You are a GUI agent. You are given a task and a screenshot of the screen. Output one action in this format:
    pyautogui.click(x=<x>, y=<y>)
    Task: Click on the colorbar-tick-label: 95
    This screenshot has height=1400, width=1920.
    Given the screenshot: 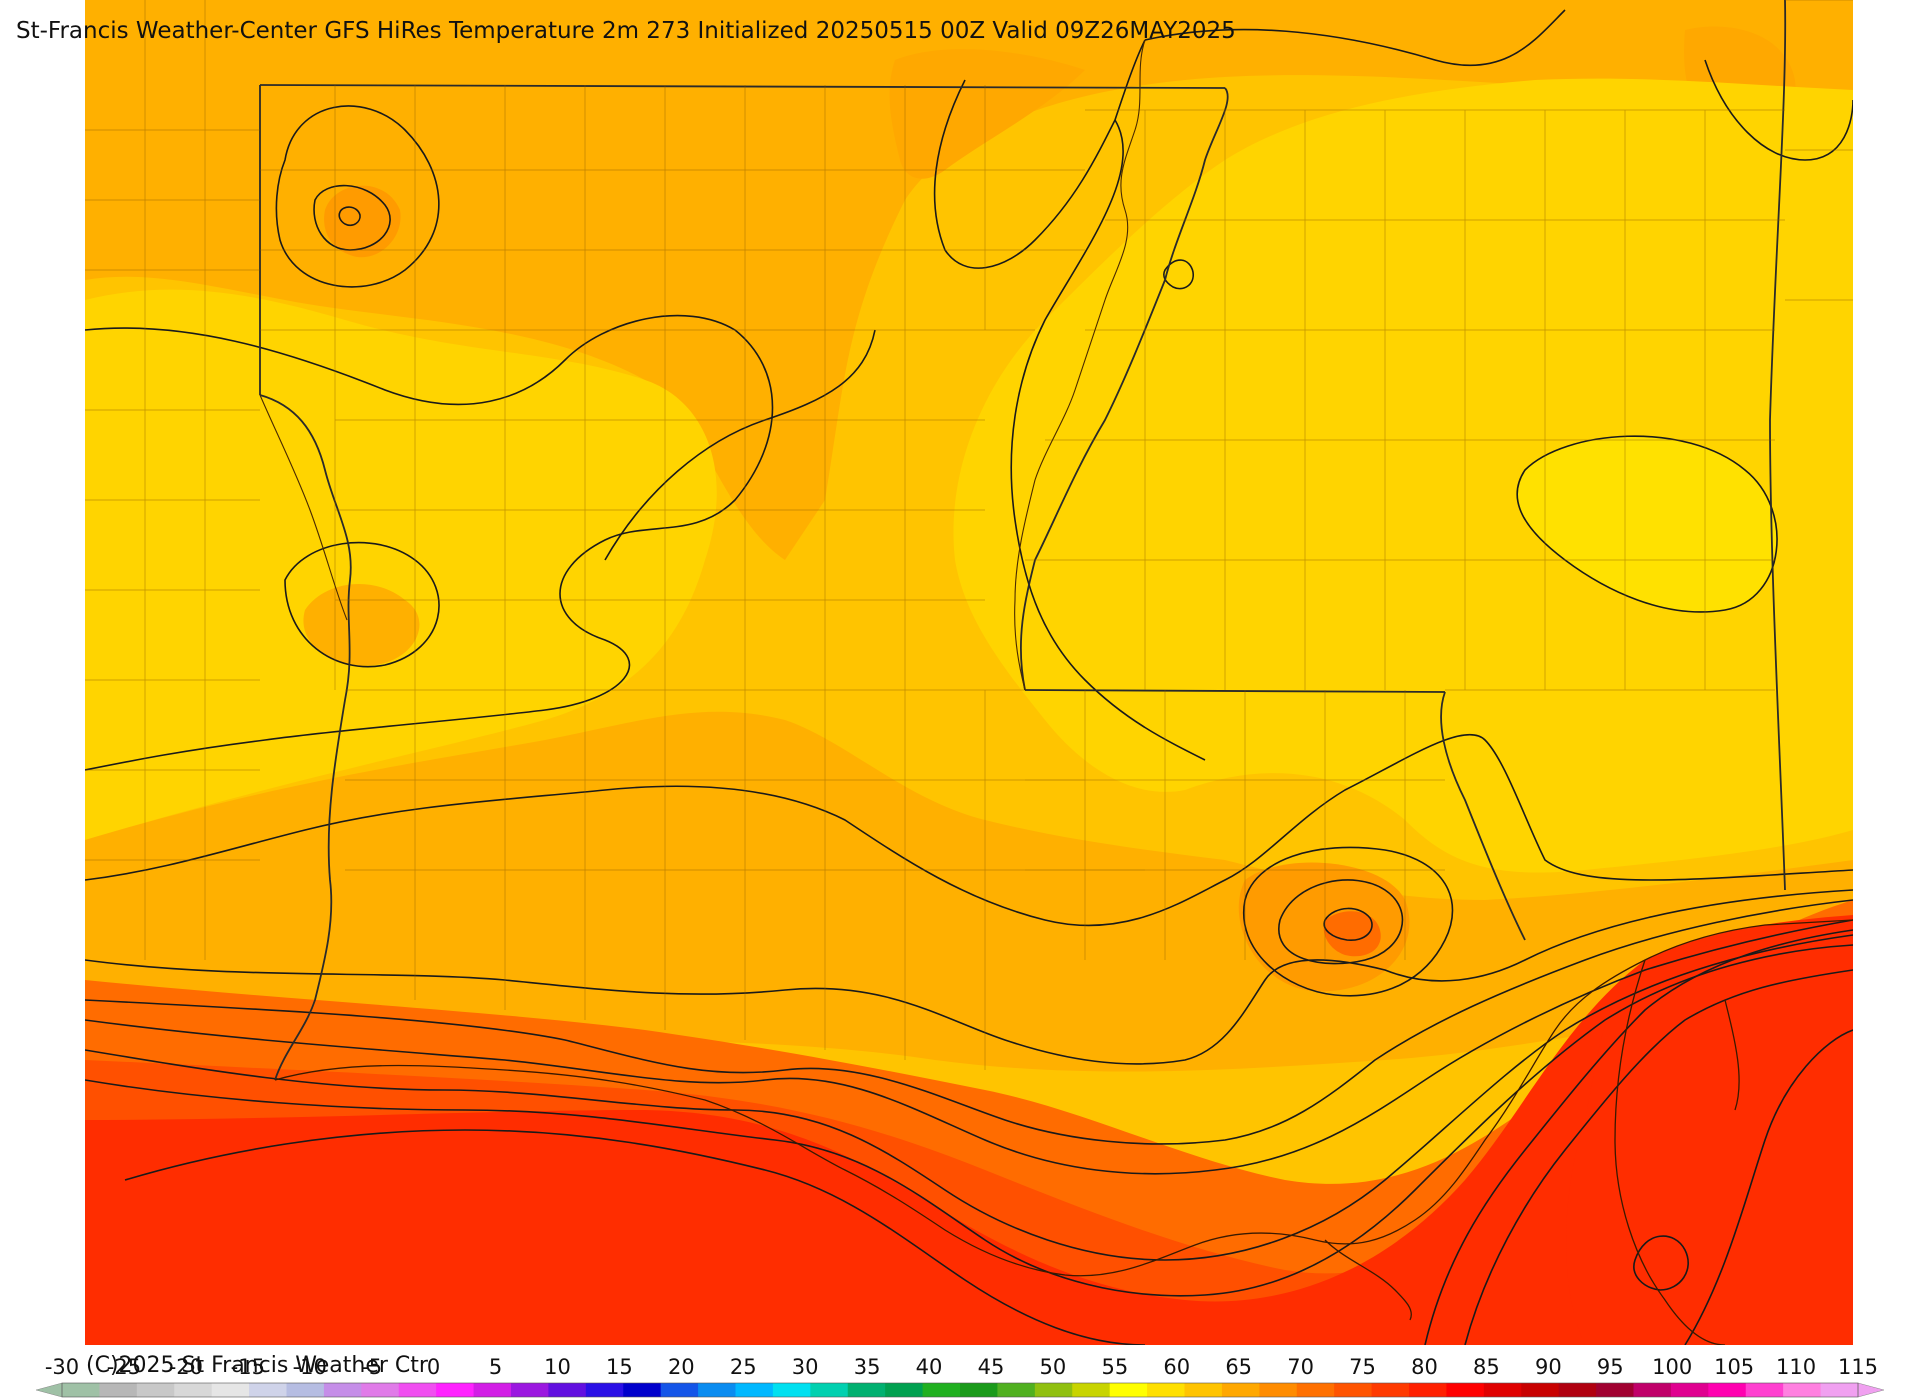 What is the action you would take?
    pyautogui.click(x=1610, y=1367)
    